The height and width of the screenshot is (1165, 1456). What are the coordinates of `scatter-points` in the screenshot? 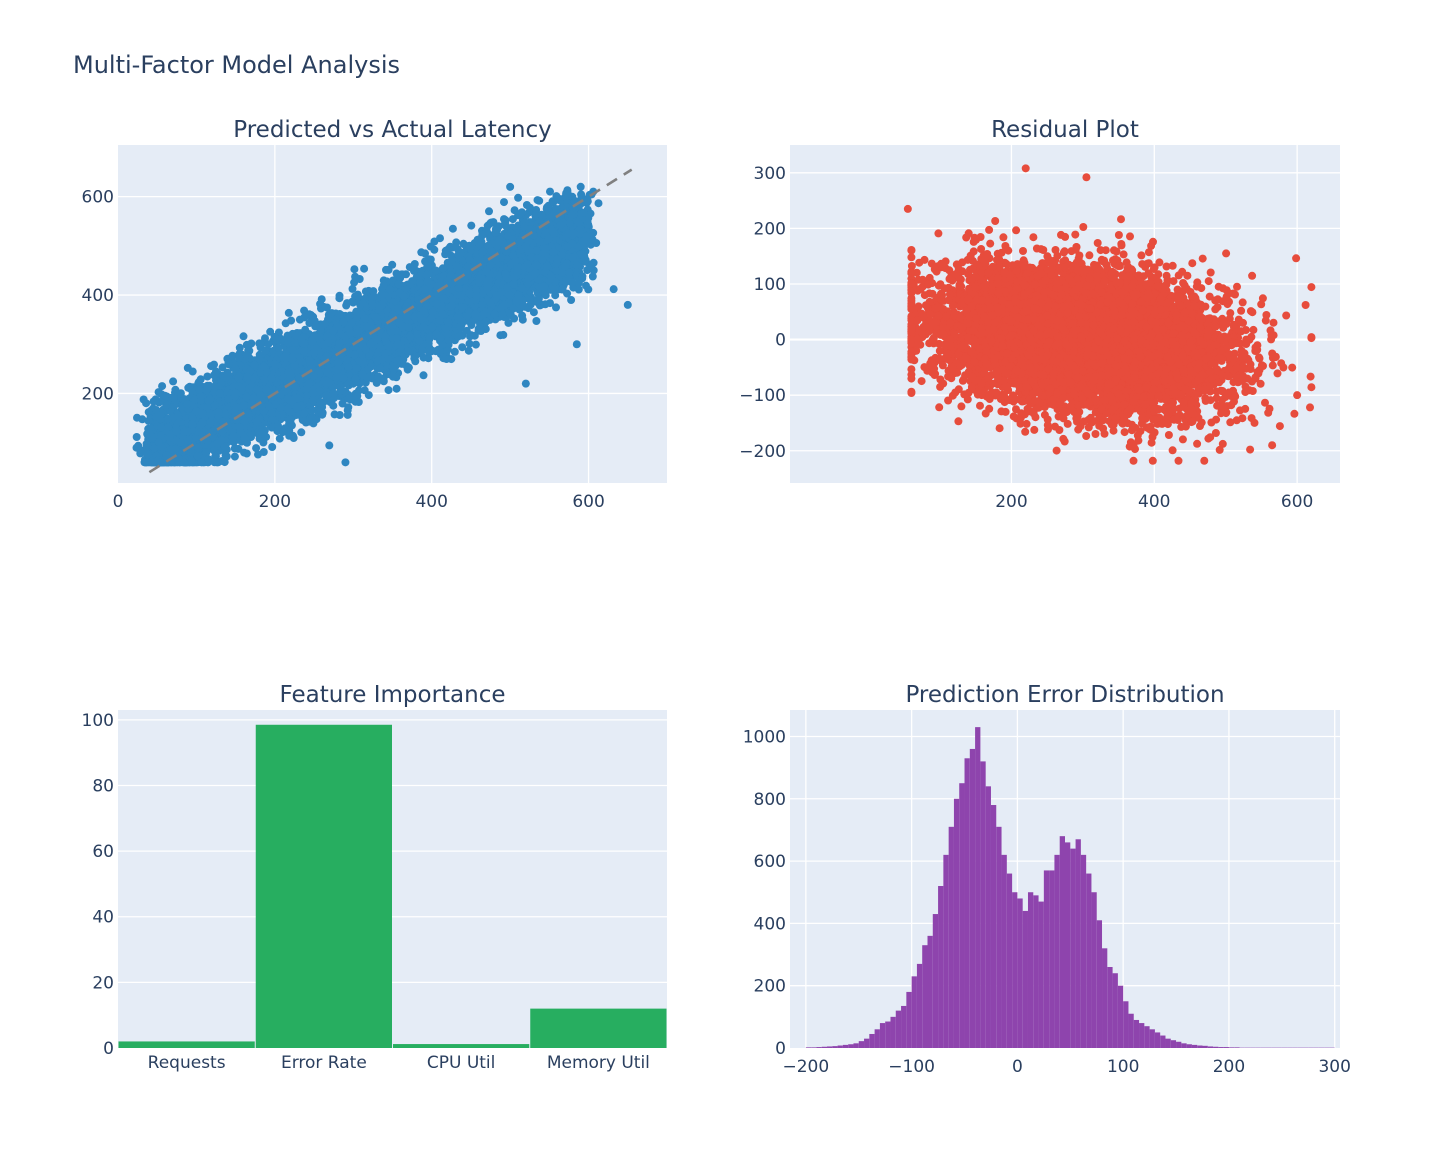 It's located at (382, 324).